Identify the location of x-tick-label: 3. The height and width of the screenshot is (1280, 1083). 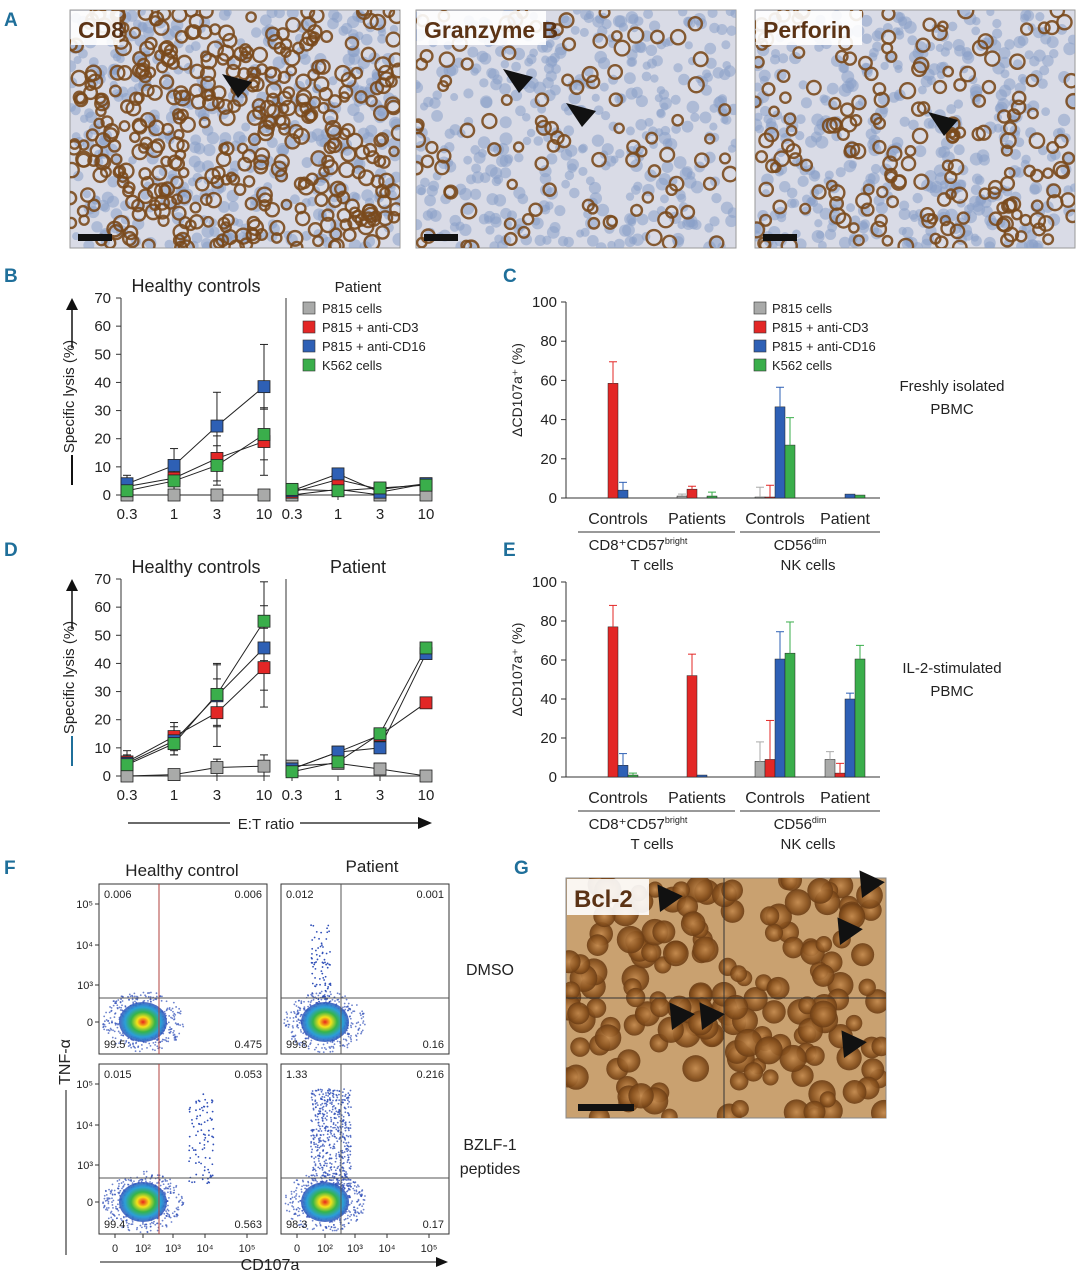
(380, 795).